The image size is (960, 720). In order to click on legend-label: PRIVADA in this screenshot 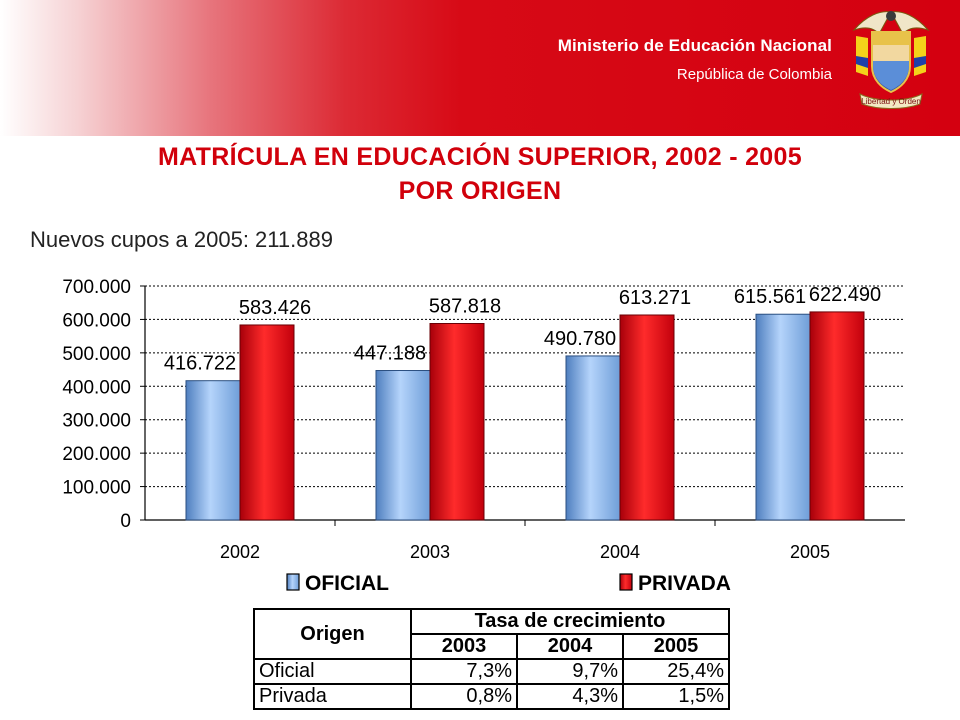, I will do `click(684, 583)`.